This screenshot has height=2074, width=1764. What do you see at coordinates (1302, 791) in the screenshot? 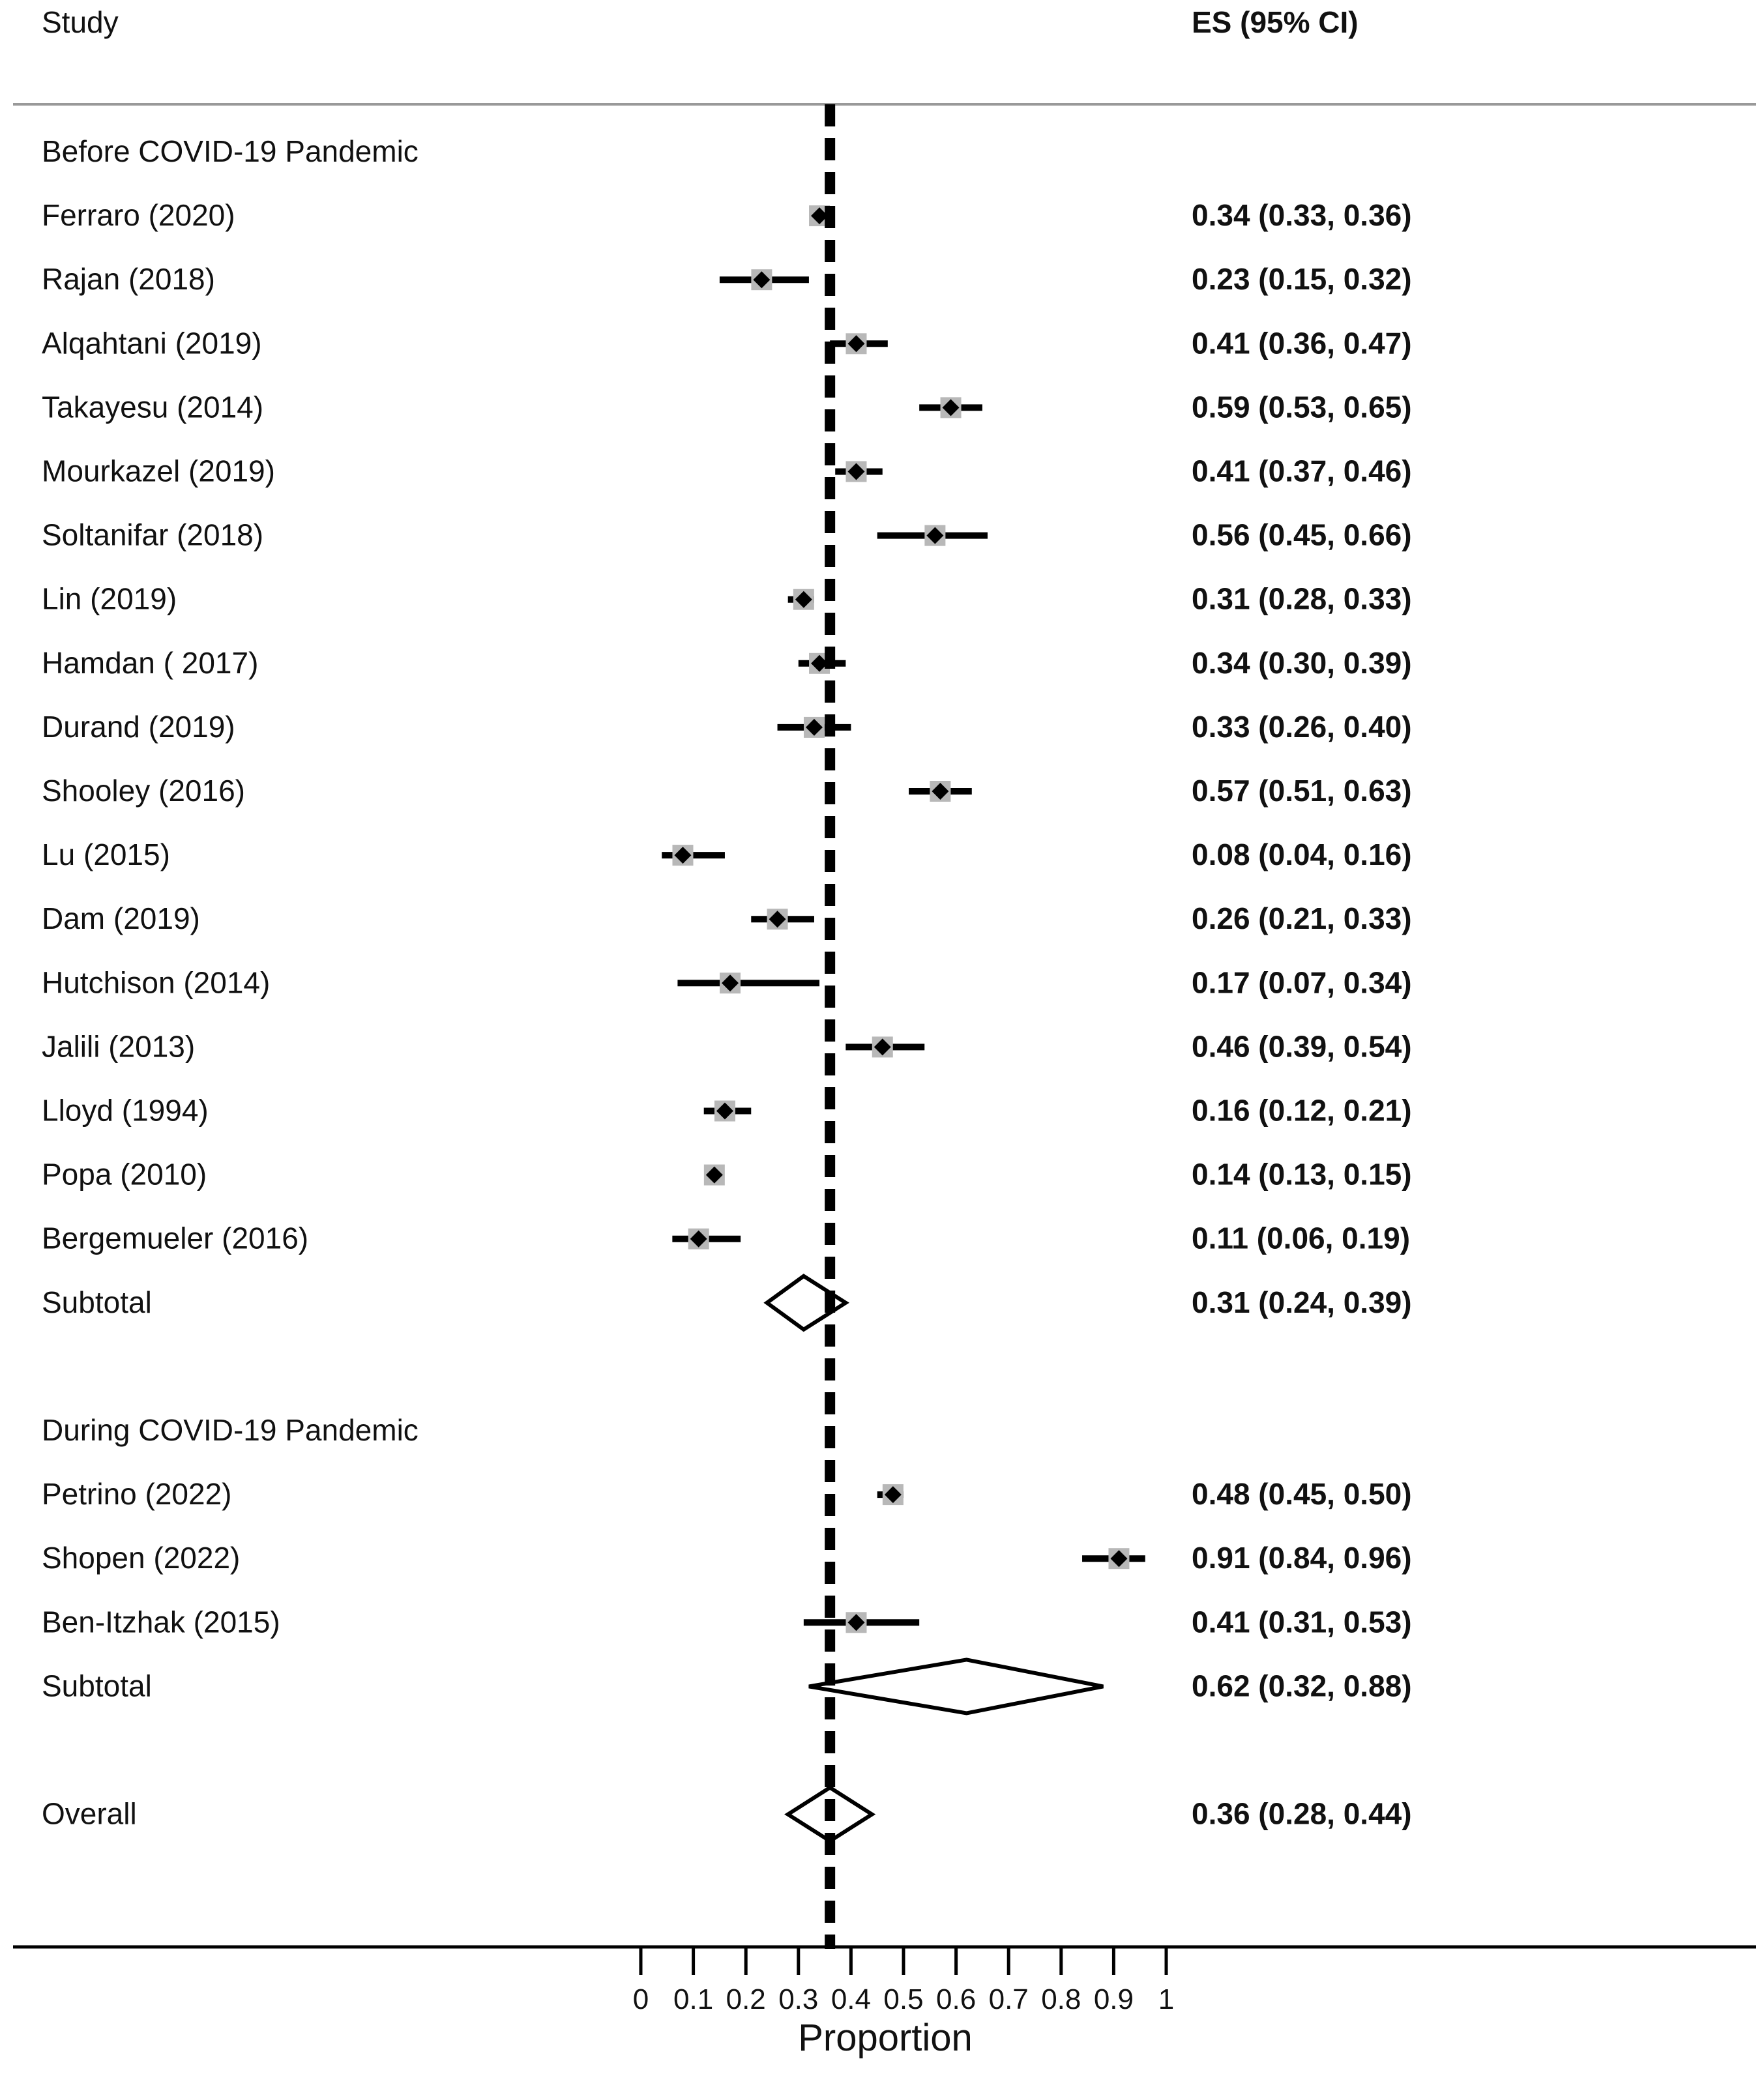
I see `study-es-label: 0.57 (0.51, 0.63)` at bounding box center [1302, 791].